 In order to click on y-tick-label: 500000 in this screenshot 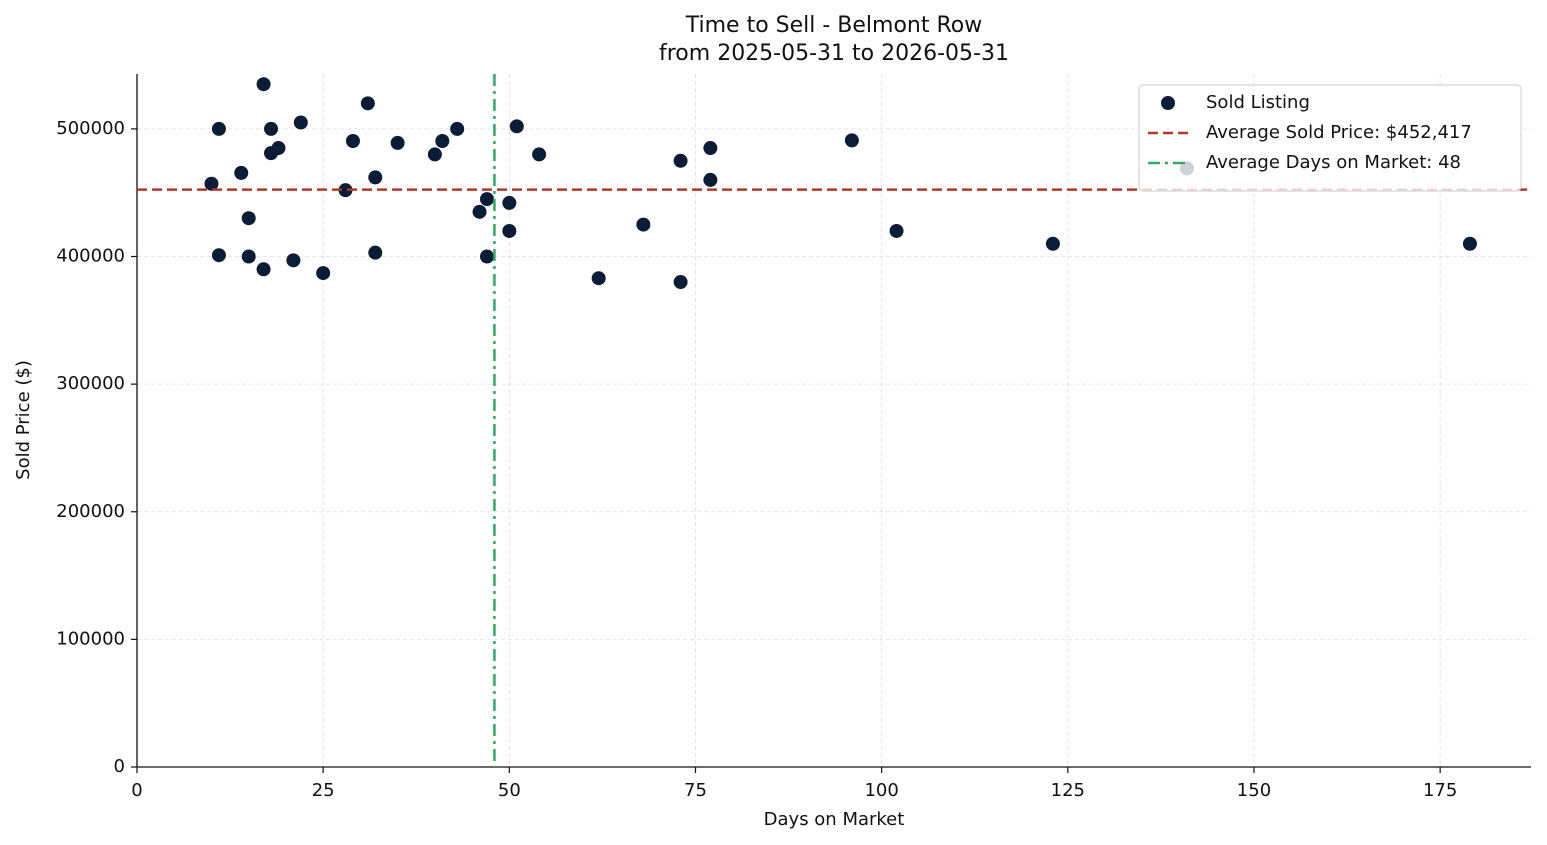, I will do `click(90, 128)`.